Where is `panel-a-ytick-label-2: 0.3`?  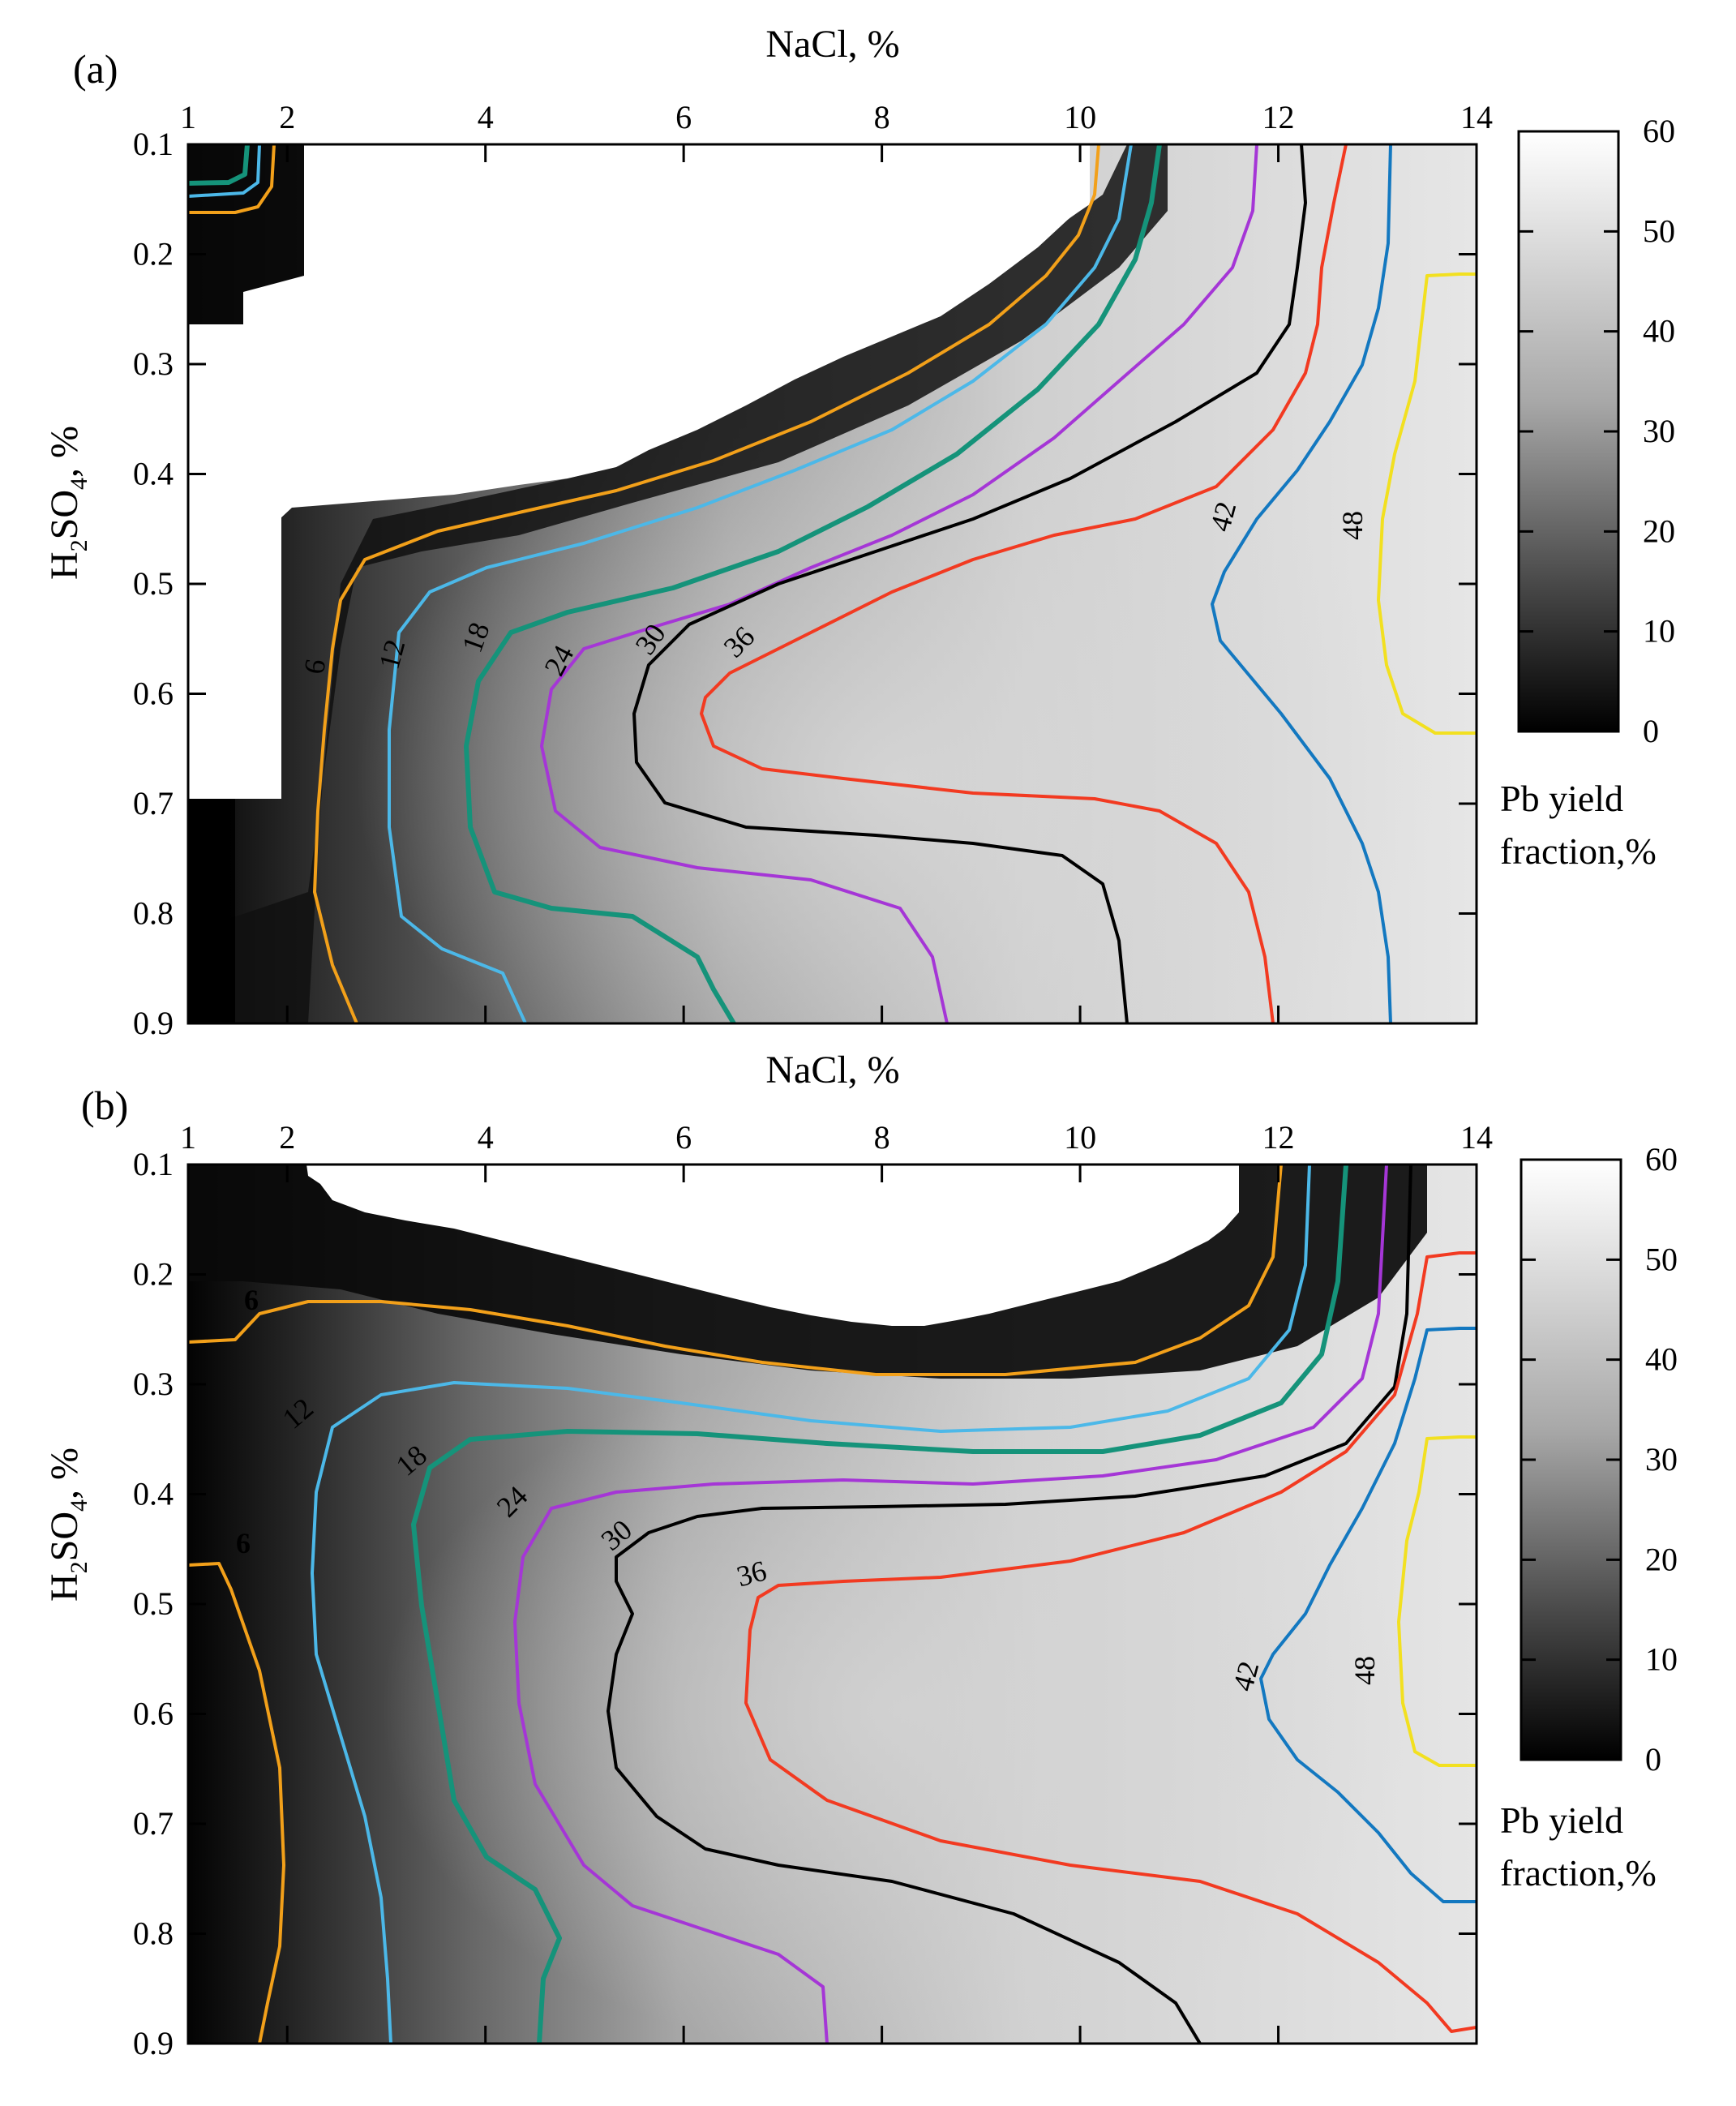 panel-a-ytick-label-2: 0.3 is located at coordinates (154, 364).